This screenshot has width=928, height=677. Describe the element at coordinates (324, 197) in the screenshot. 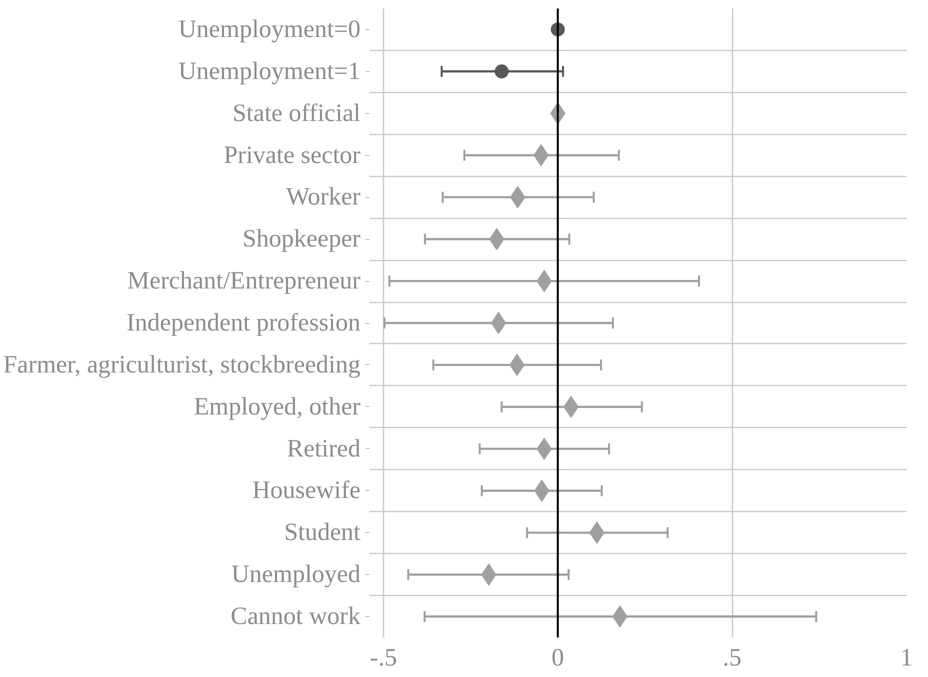

I see `y-tick-label: Worker` at that location.